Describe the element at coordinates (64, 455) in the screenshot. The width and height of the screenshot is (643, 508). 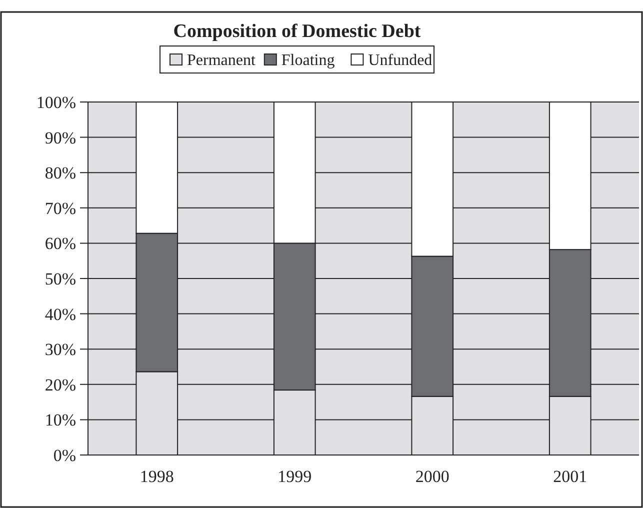
I see `y-tick-label: 0%` at that location.